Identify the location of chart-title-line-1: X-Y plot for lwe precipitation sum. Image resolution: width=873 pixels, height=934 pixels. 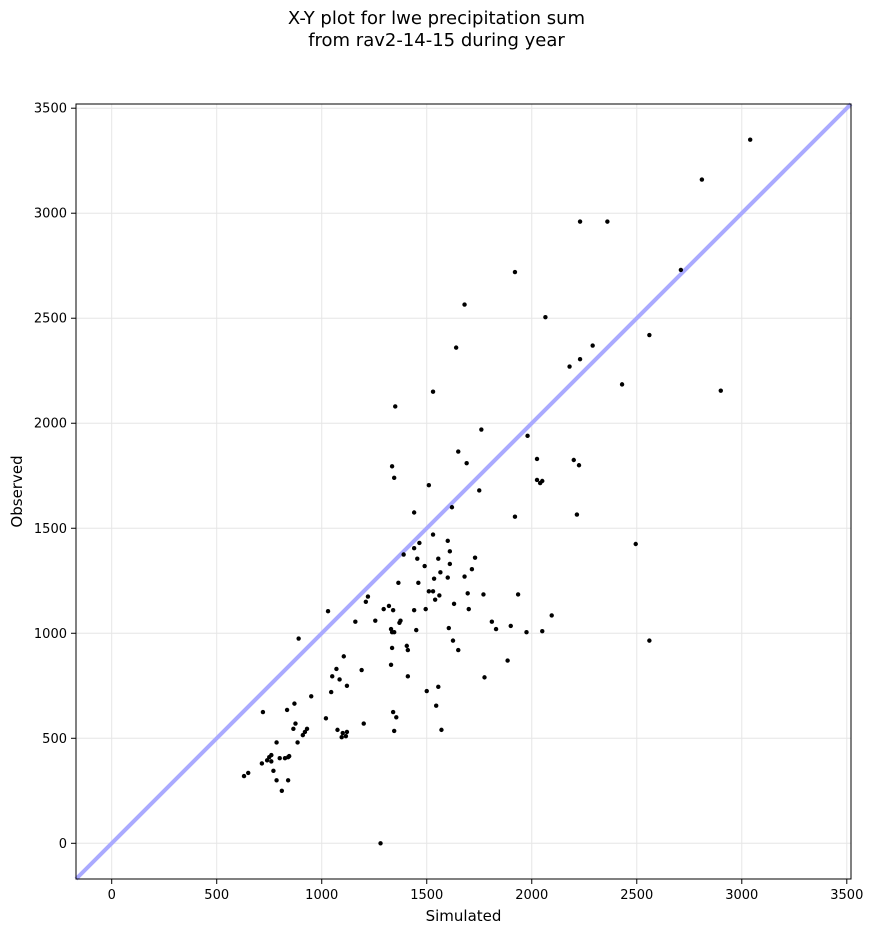
(436, 18).